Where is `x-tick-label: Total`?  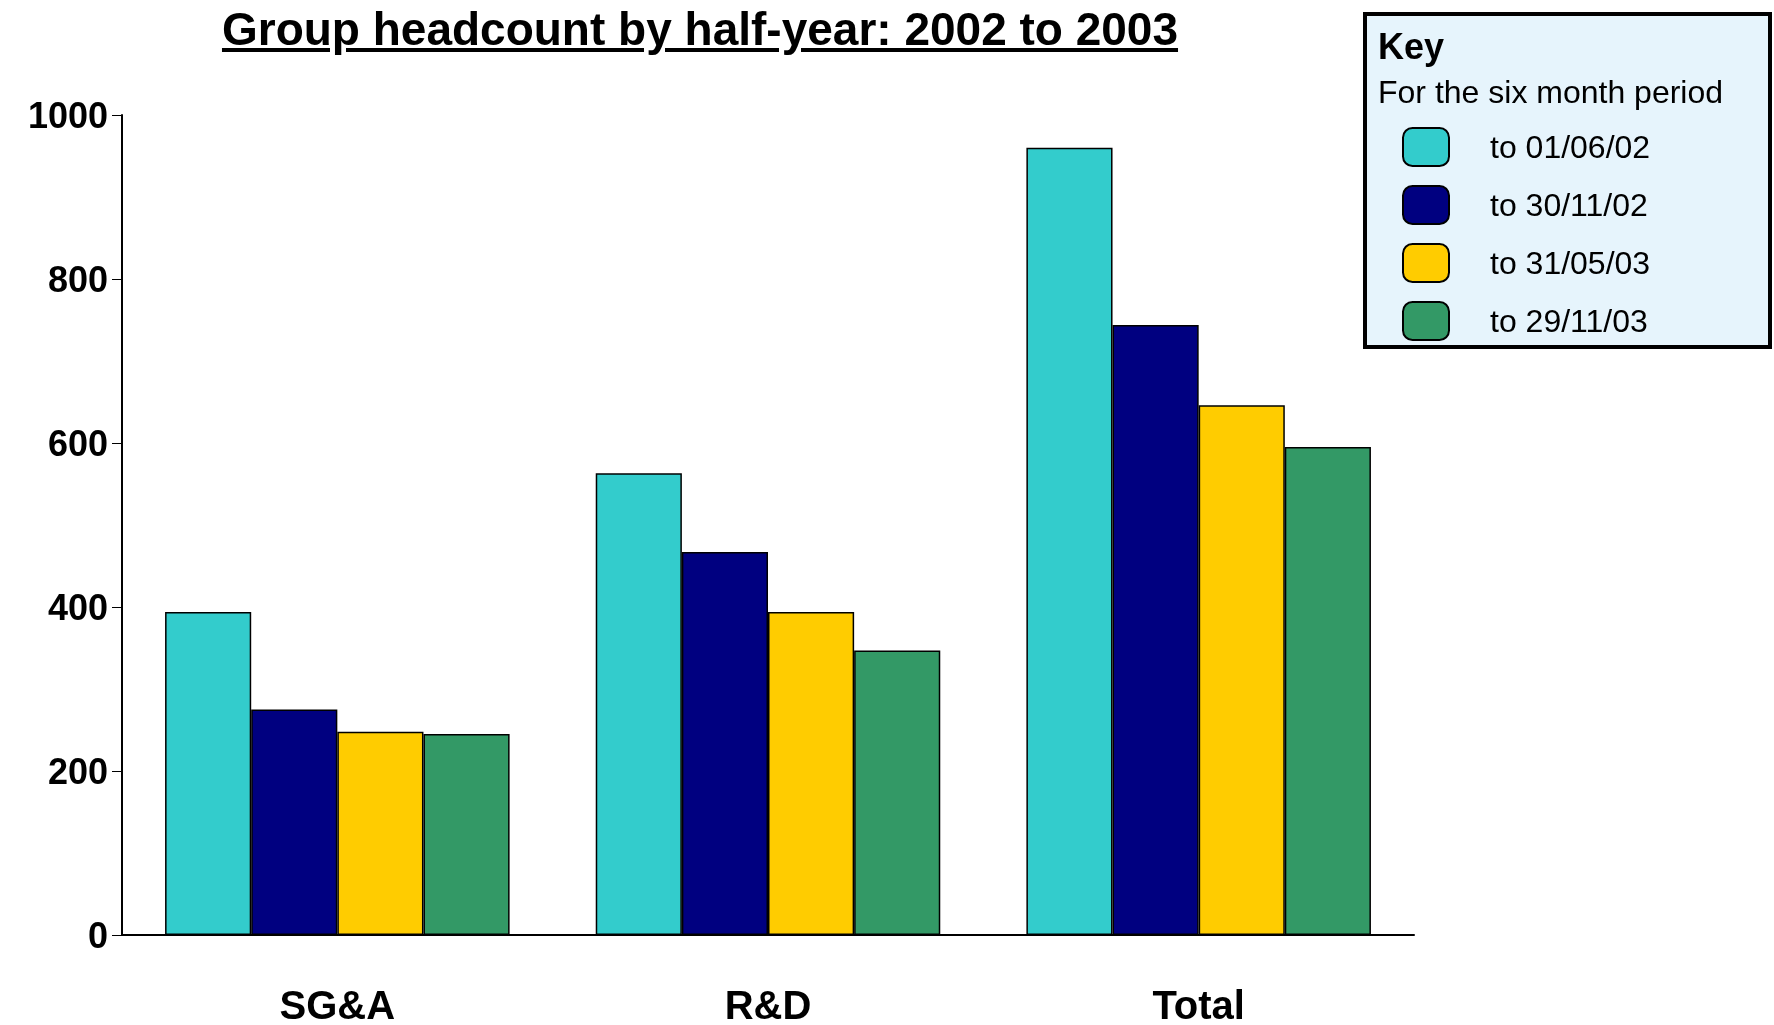 x-tick-label: Total is located at coordinates (1198, 1004).